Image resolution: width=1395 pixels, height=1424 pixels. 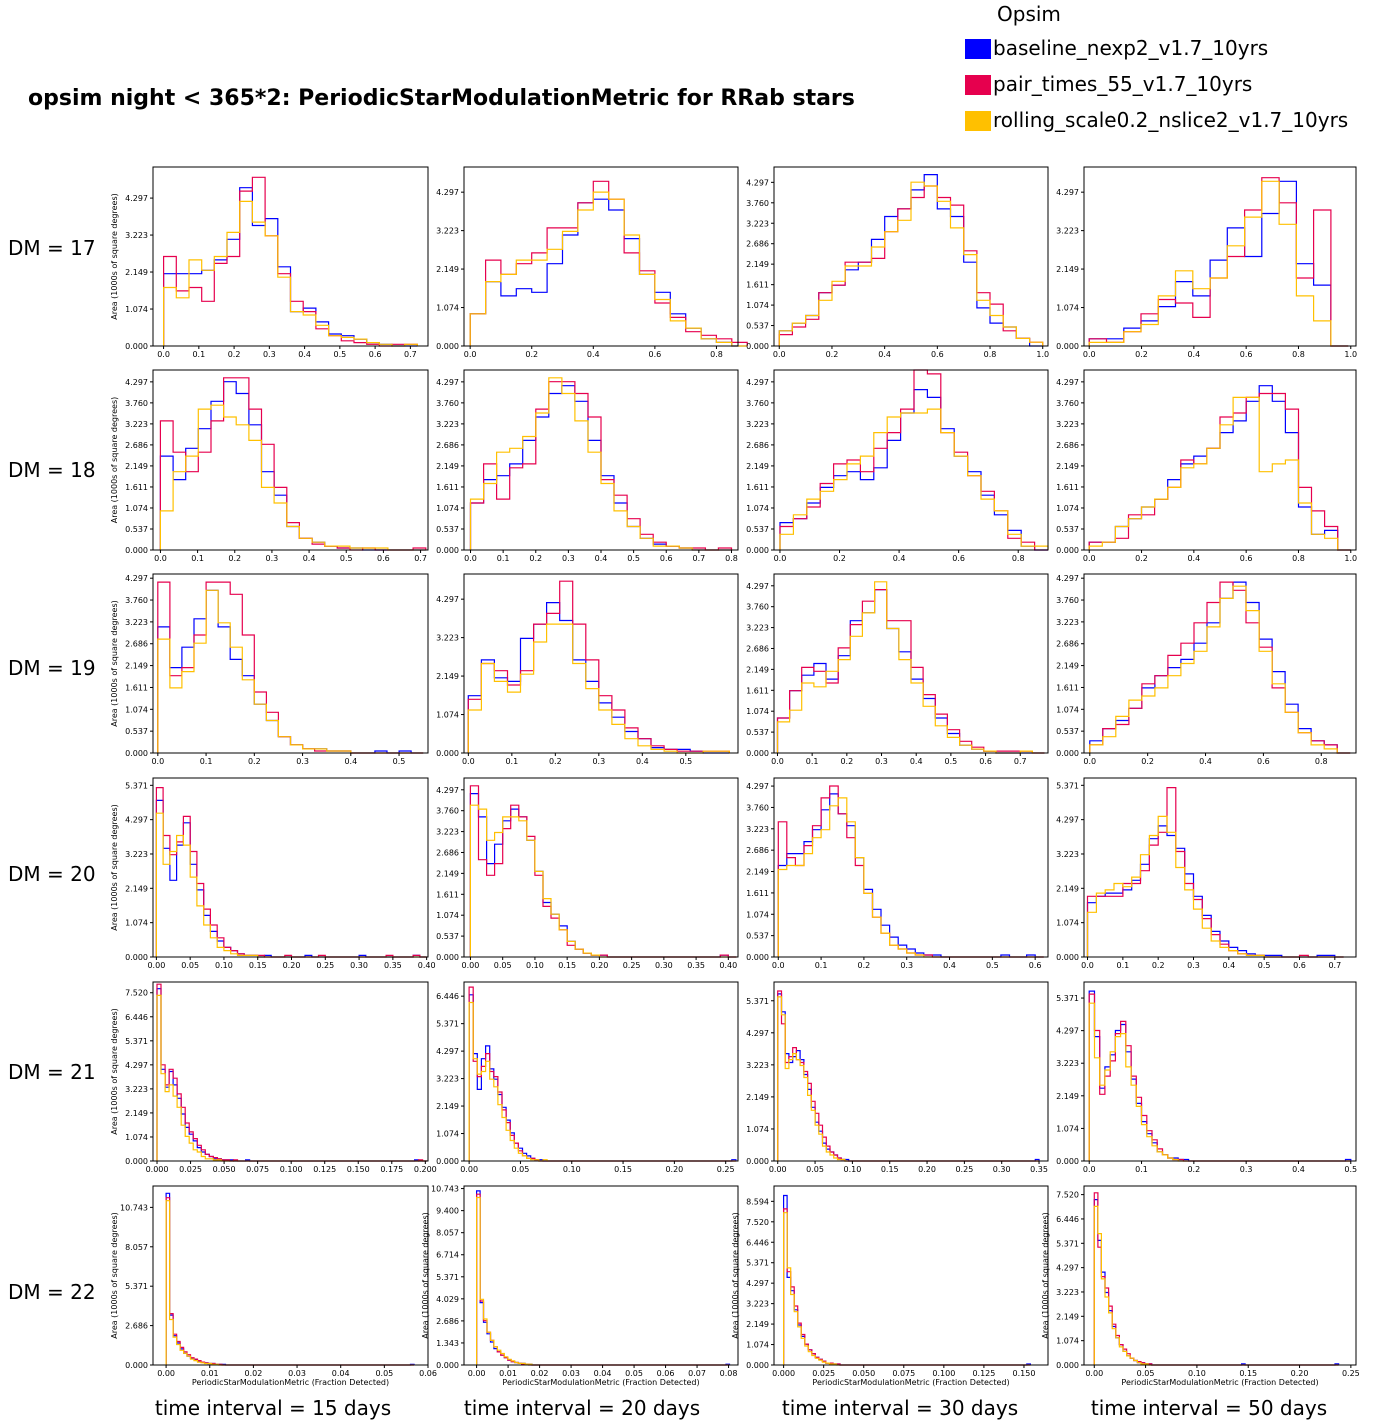 What do you see at coordinates (447, 715) in the screenshot?
I see `y-tick-label-r2-c1-1: 1.074` at bounding box center [447, 715].